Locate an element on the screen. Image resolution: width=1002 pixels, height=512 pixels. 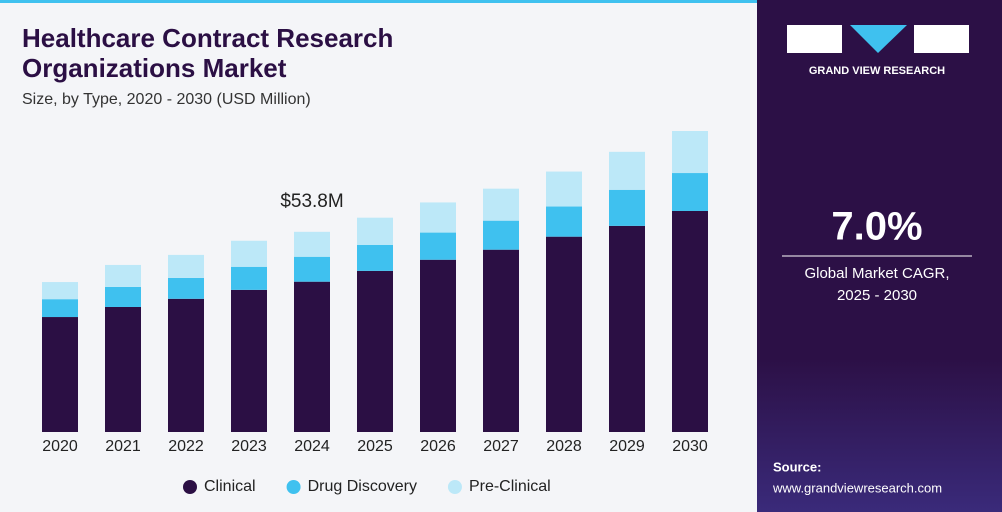
x-tick-label: 2020 is located at coordinates (60, 446).